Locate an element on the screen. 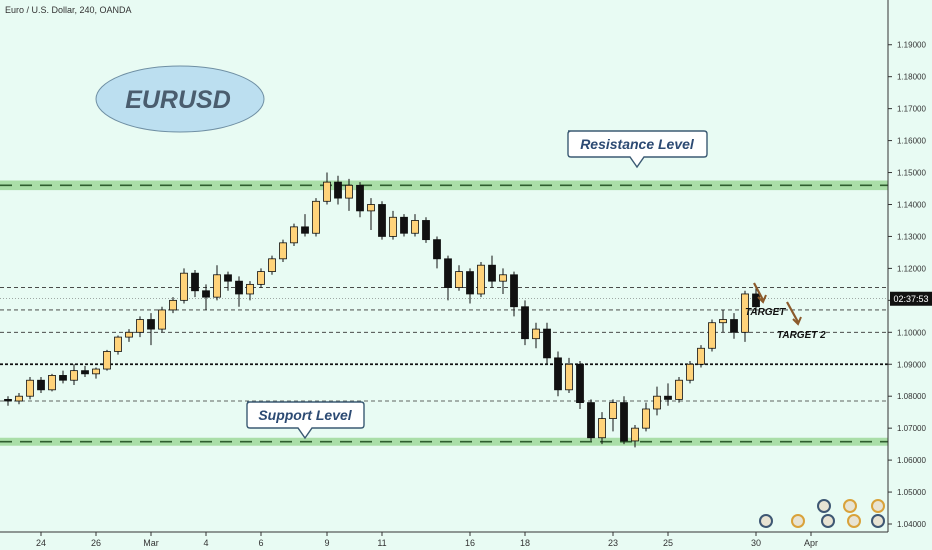 The height and width of the screenshot is (550, 932). y-tick-label: 1.17000 is located at coordinates (911, 109).